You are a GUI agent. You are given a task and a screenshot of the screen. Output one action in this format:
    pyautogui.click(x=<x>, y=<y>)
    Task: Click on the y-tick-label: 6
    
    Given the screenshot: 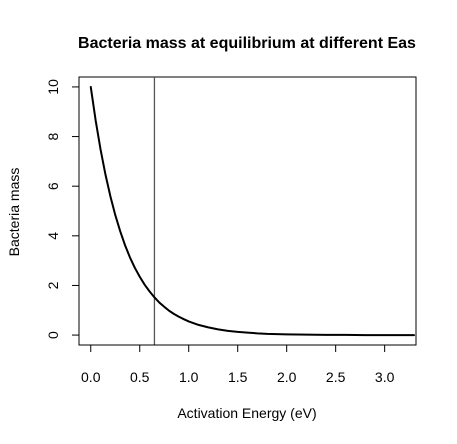 What is the action you would take?
    pyautogui.click(x=53, y=186)
    